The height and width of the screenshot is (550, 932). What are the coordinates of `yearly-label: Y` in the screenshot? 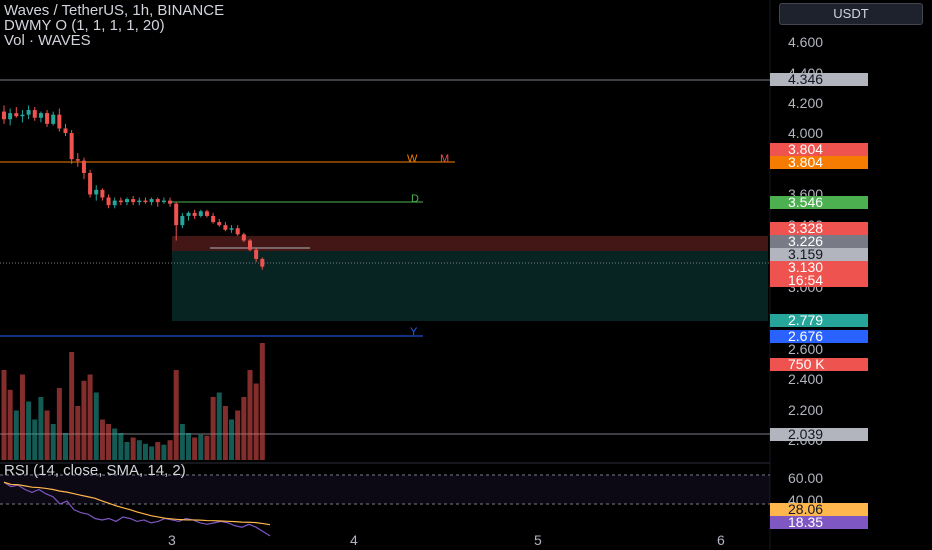 It's located at (414, 332).